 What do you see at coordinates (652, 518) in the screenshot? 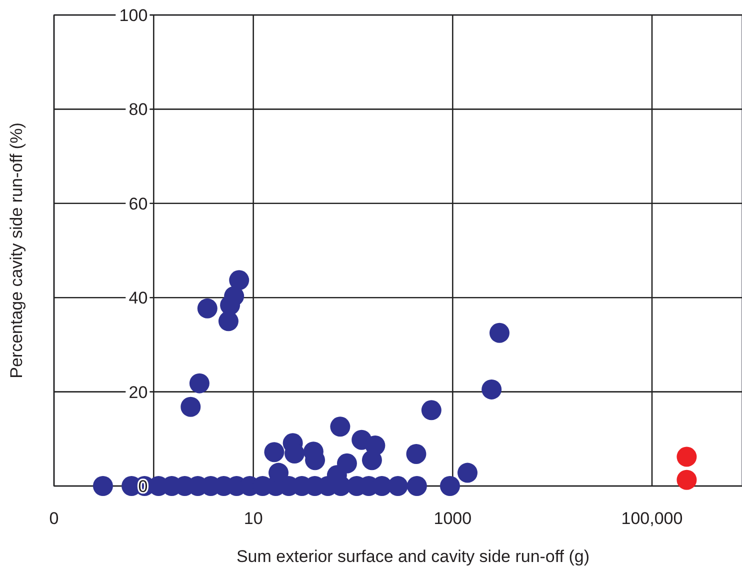
I see `x-tick-label: 100,000` at bounding box center [652, 518].